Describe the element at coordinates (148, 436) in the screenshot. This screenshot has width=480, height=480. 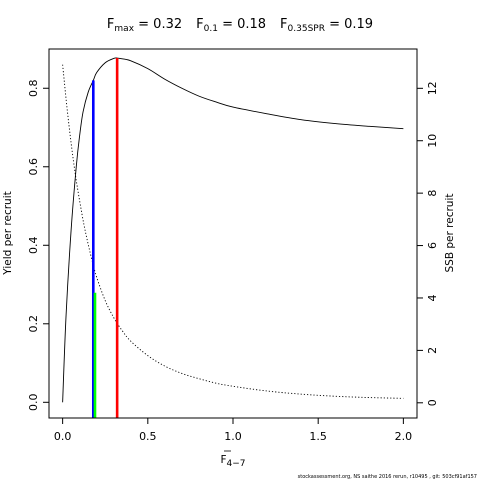
I see `x-tick-label: 0.5` at that location.